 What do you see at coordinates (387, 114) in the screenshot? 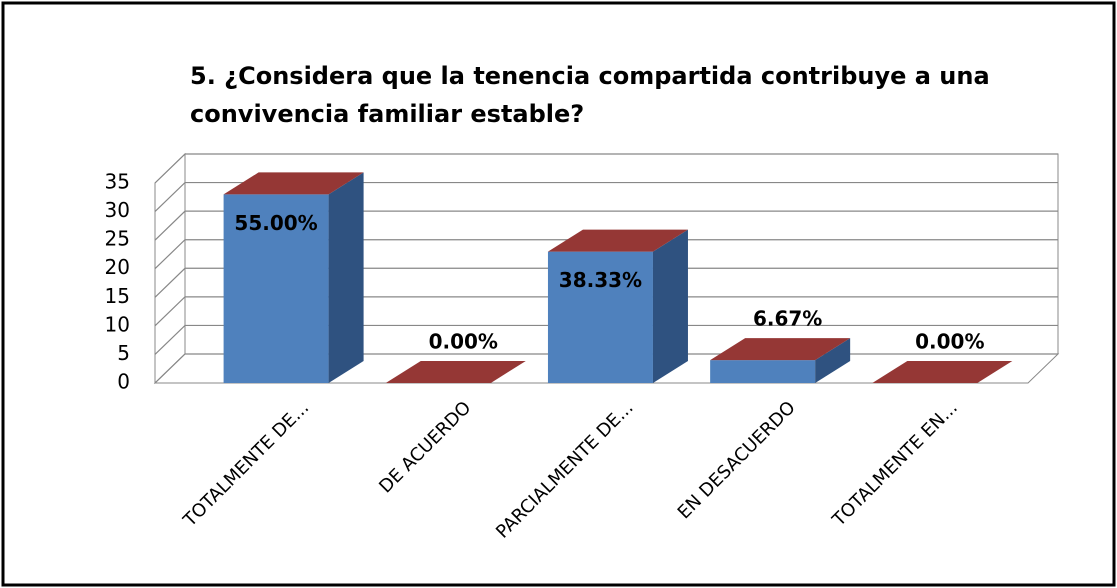
I see `chart-title: convivencia familiar estable?` at bounding box center [387, 114].